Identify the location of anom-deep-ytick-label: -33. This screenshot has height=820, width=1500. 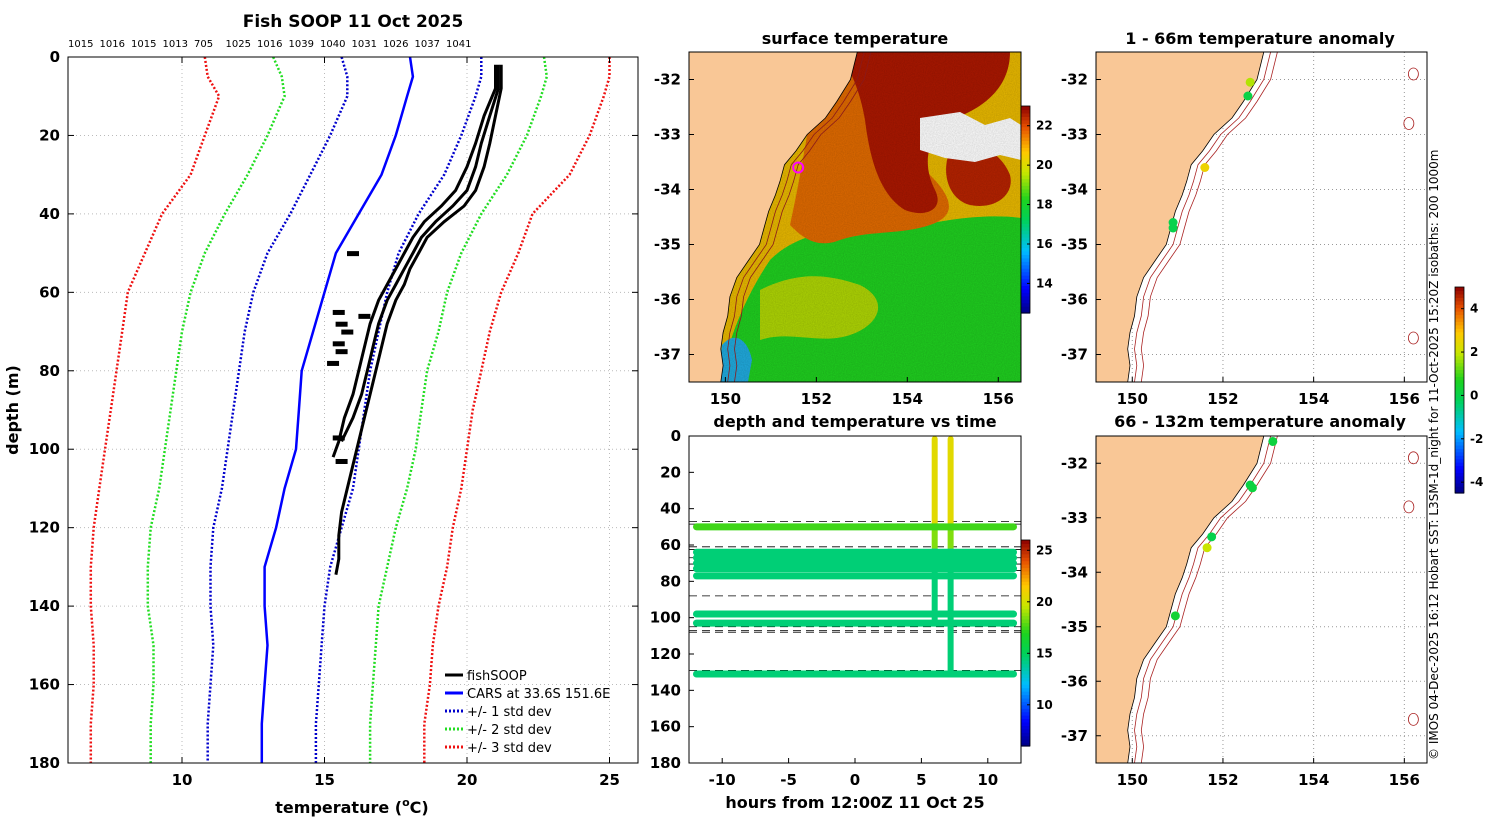
(1074, 518).